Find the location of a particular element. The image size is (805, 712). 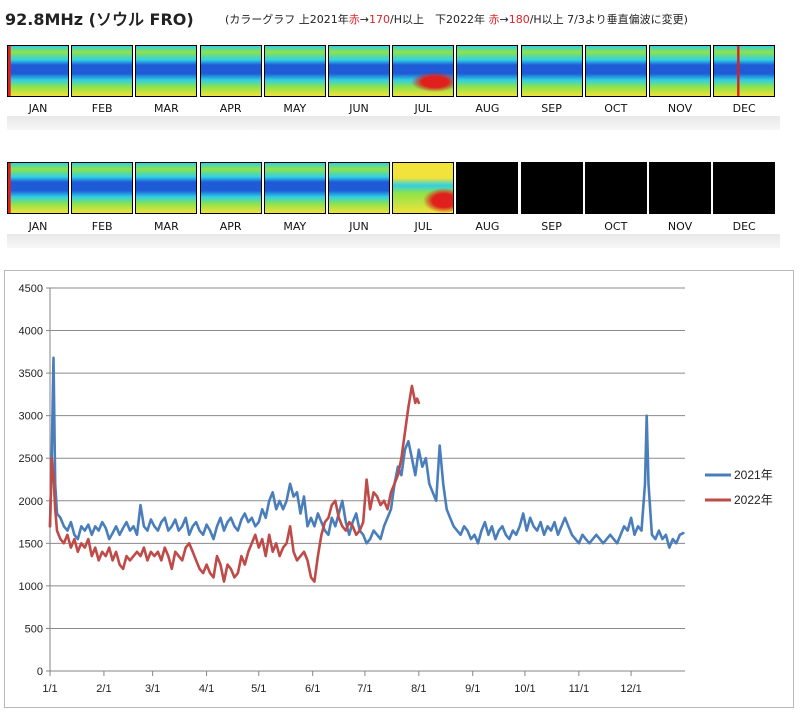

heatmap-strip-2022: JAN FEB MAR APR MAY JUN JUL AUG SEP OCT NOV DEC is located at coordinates (393, 208).